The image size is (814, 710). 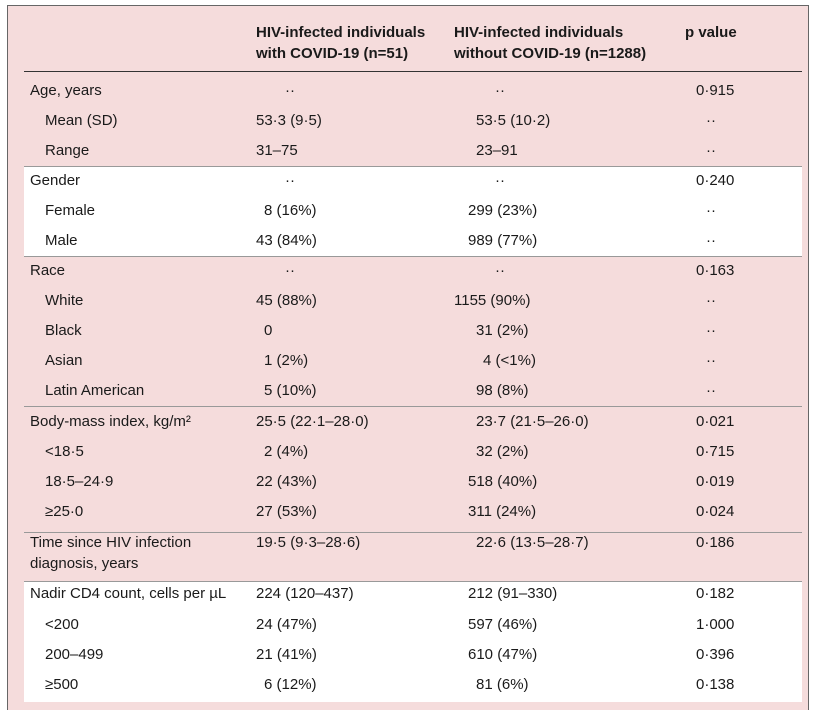 What do you see at coordinates (715, 270) in the screenshot?
I see `cell-p-value: 0·163` at bounding box center [715, 270].